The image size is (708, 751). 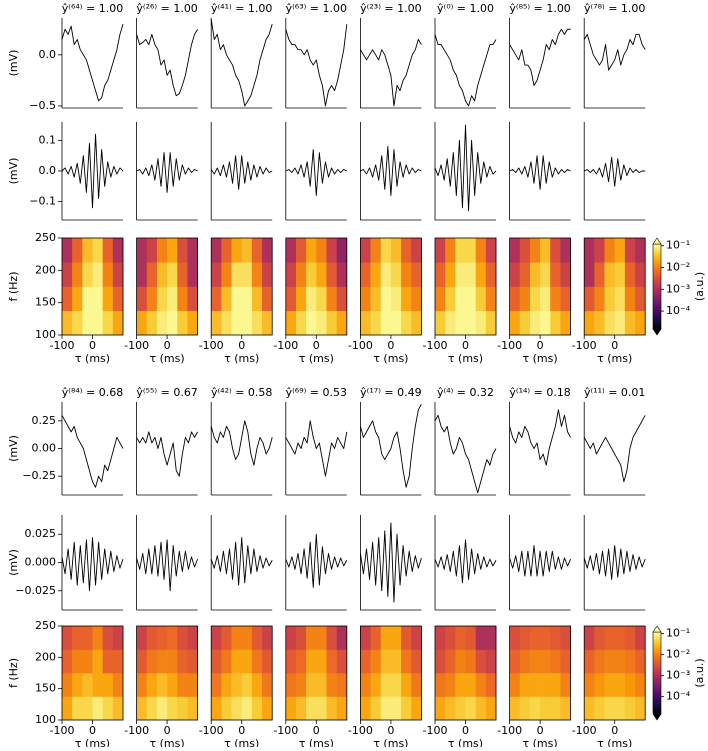 I want to click on y-tick-label: 250, so click(x=45, y=625).